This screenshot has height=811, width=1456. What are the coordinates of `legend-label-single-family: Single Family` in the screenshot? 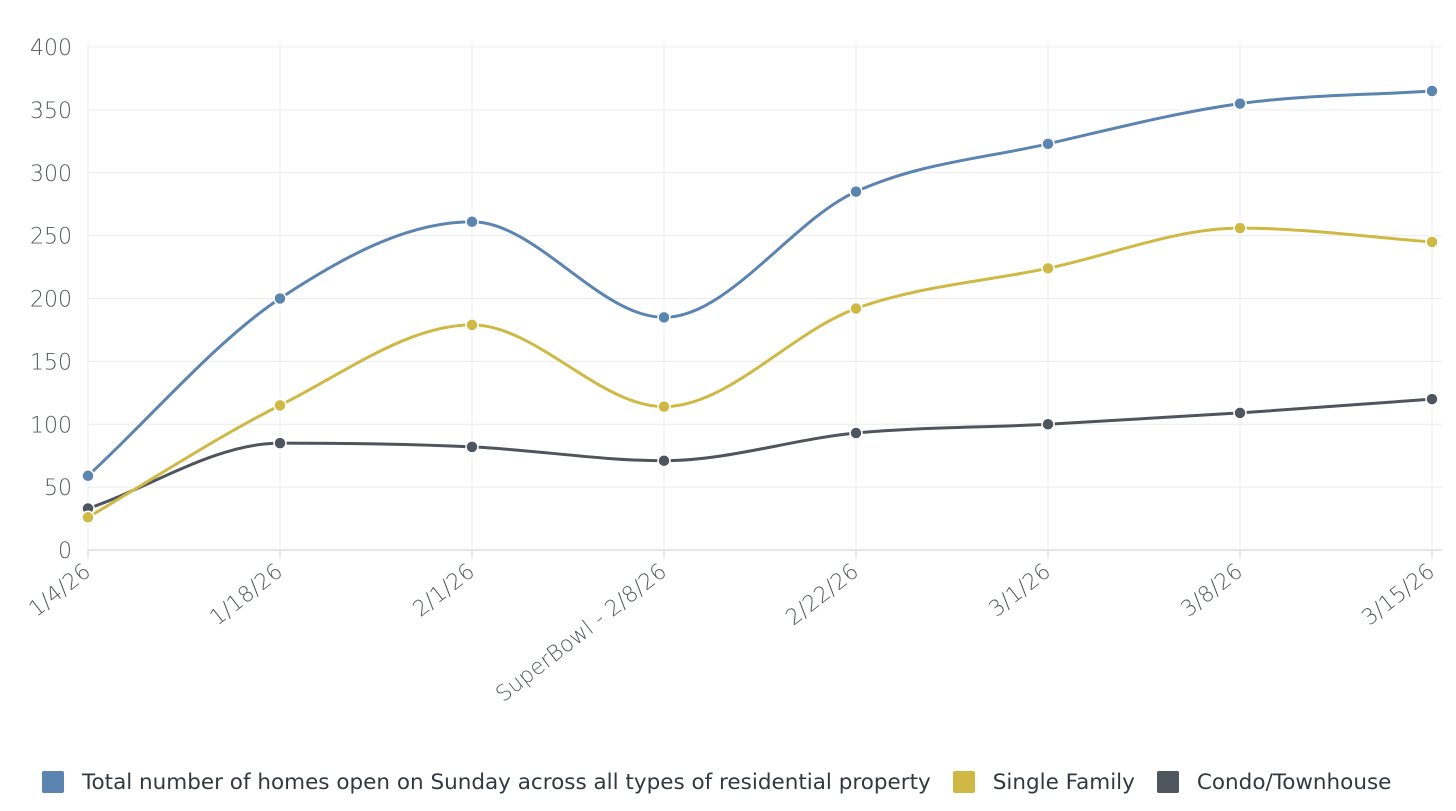 It's located at (1063, 782).